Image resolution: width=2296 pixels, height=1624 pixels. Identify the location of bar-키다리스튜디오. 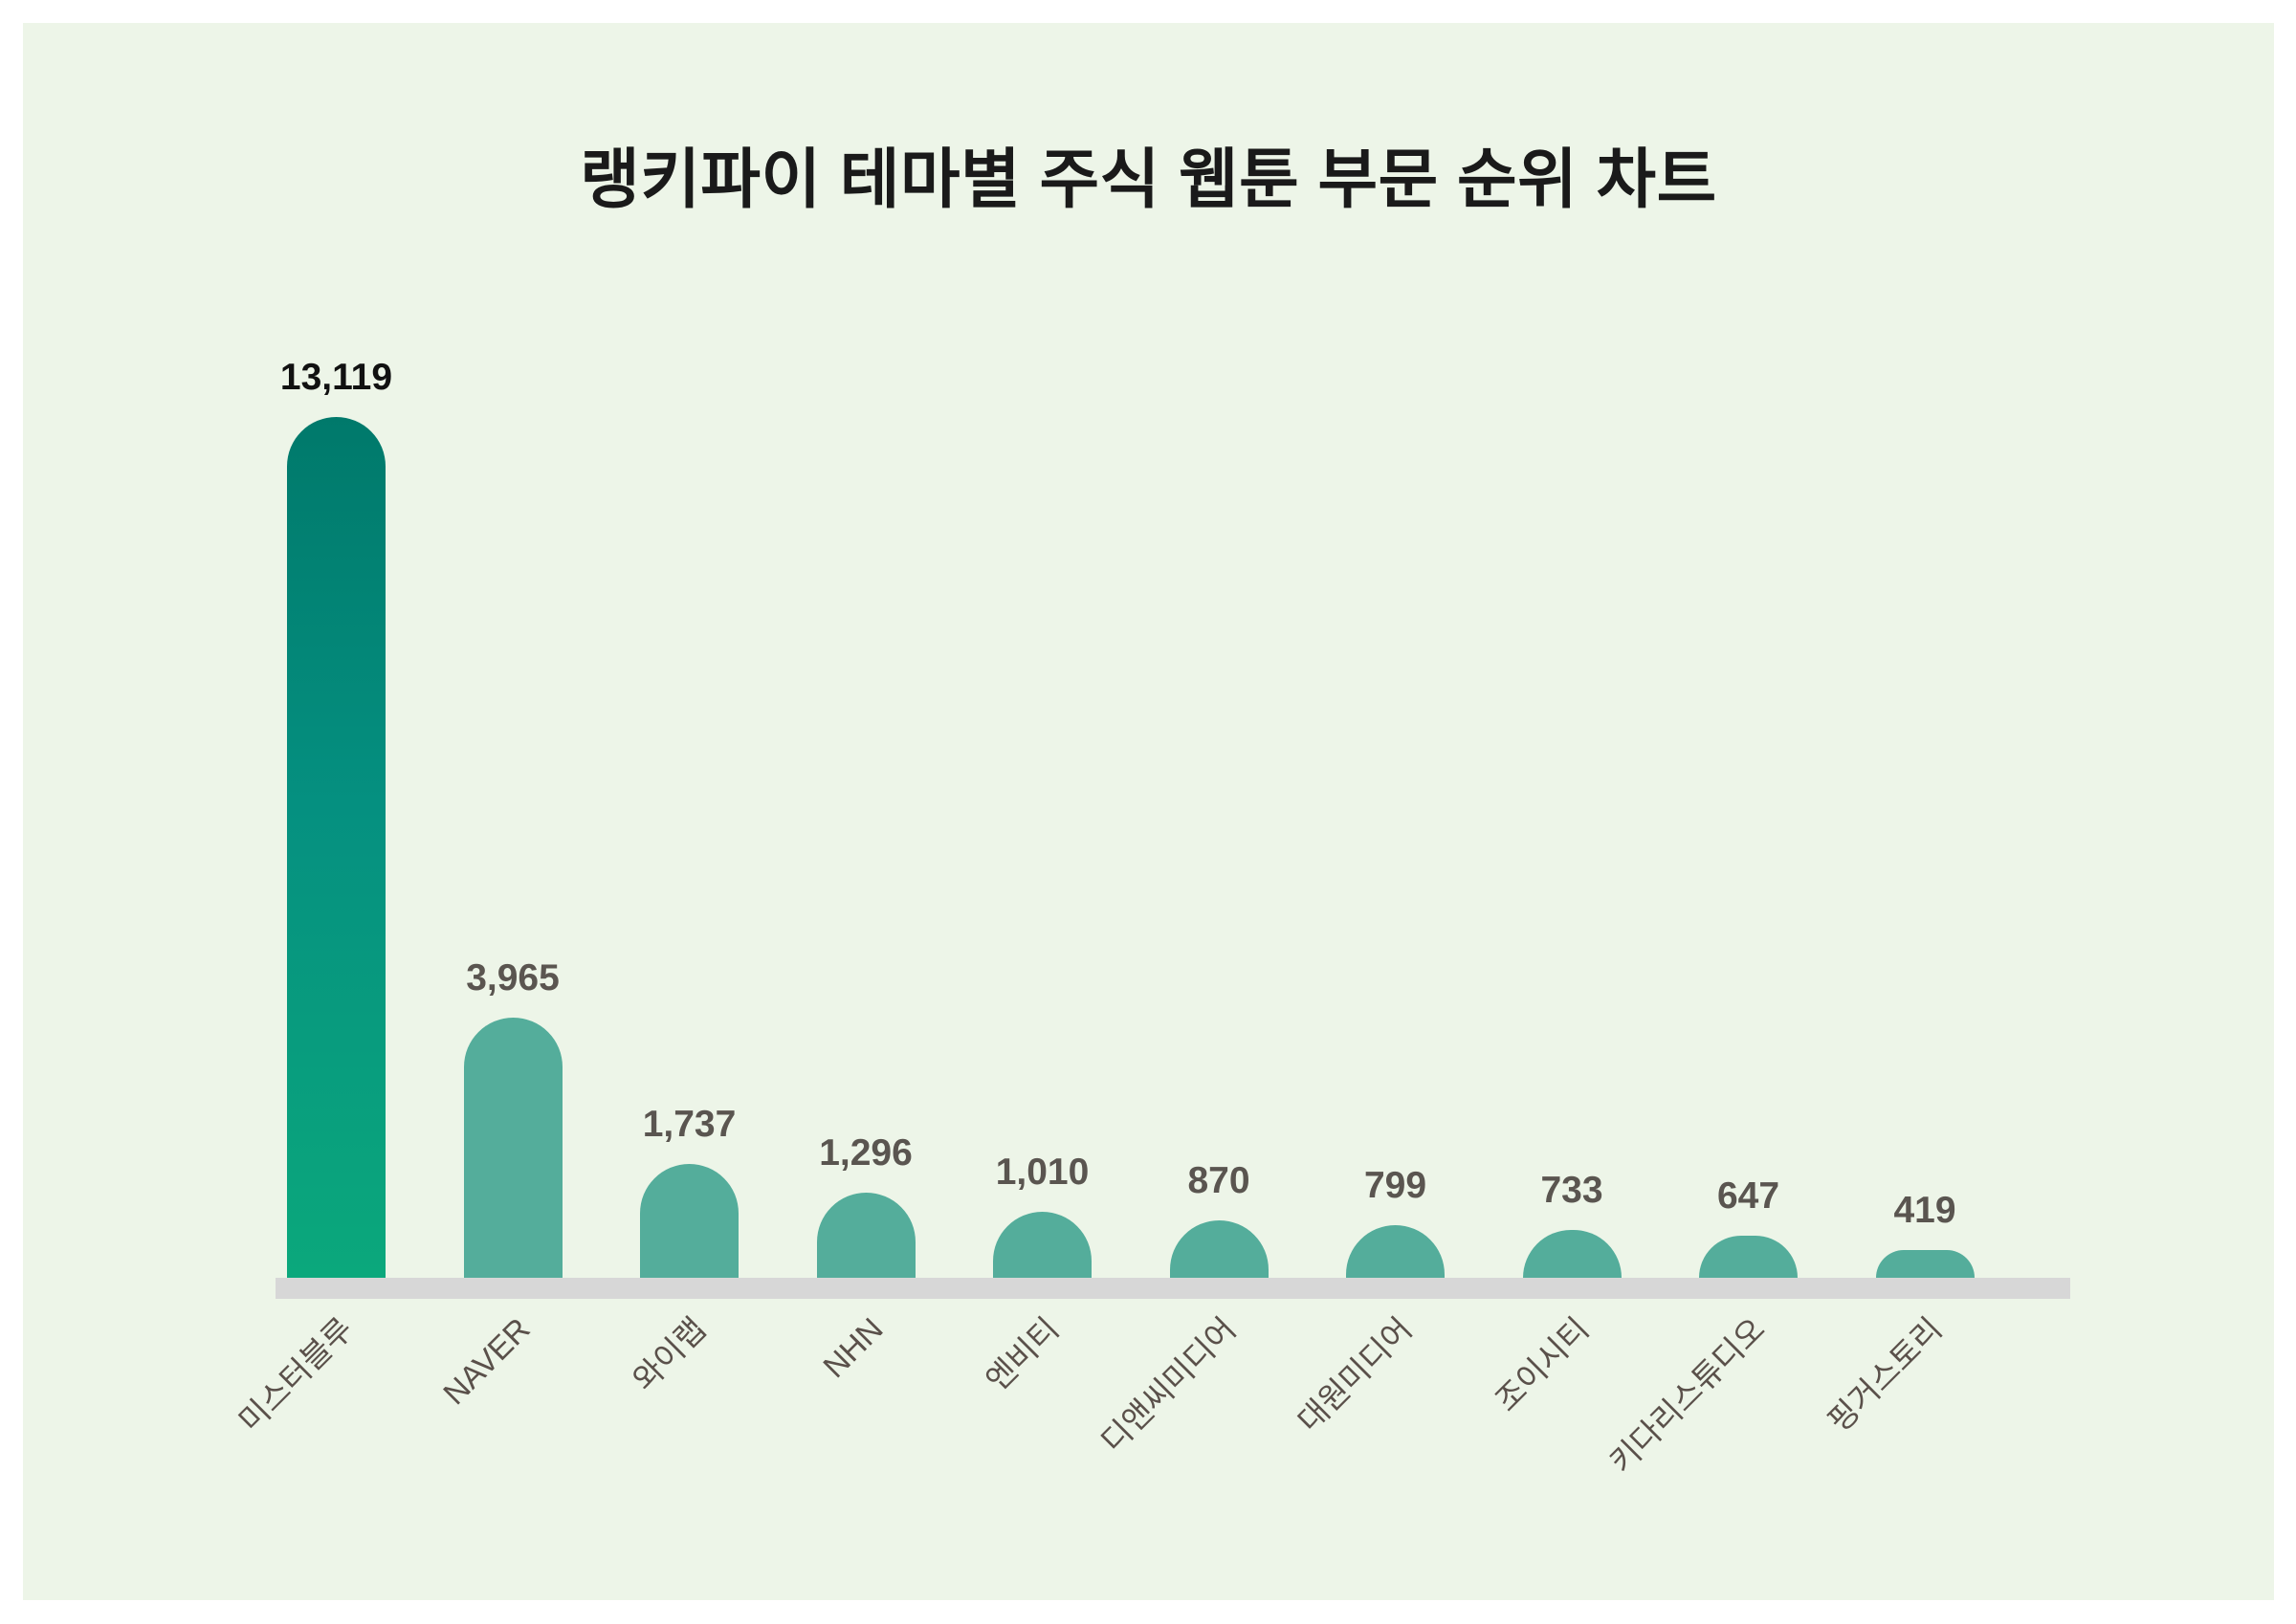
(1748, 1256).